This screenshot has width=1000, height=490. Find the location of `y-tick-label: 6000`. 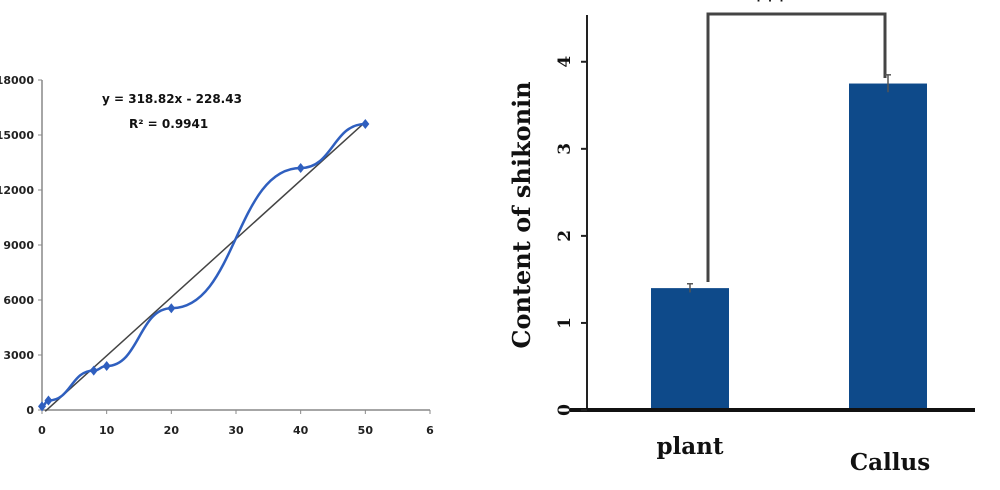

y-tick-label: 6000 is located at coordinates (18, 300).